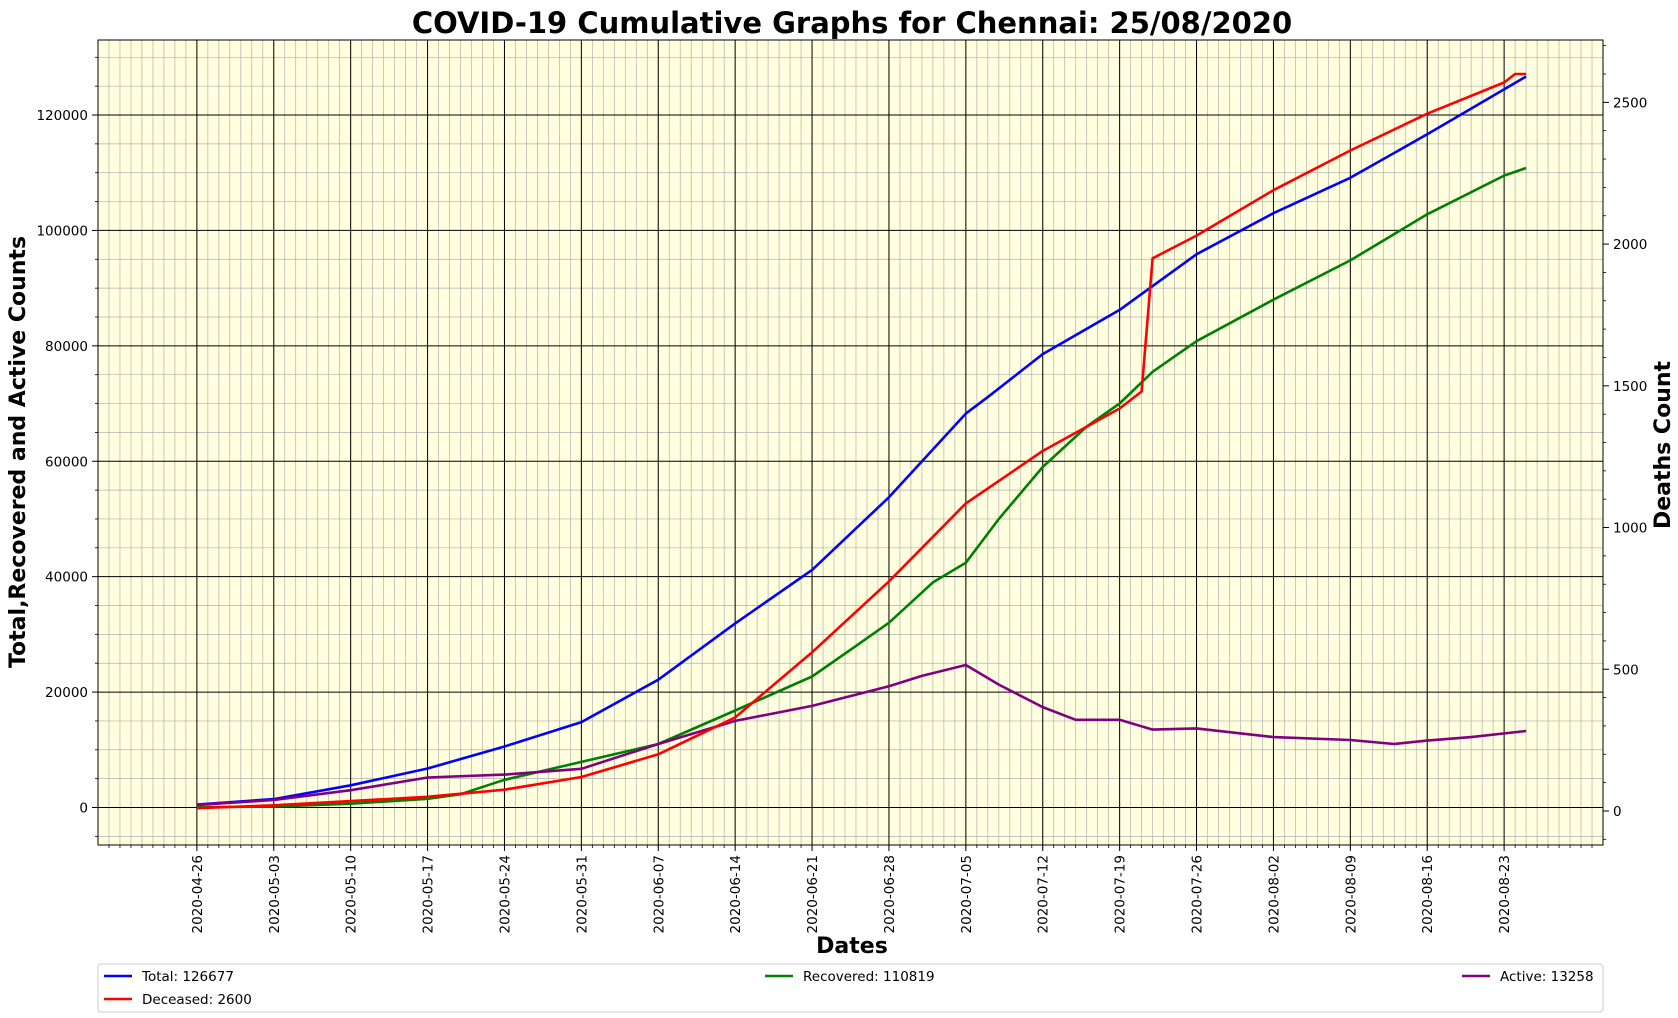 The image size is (1678, 1018). Describe the element at coordinates (187, 977) in the screenshot. I see `legend-label-0: Total: 126677` at that location.